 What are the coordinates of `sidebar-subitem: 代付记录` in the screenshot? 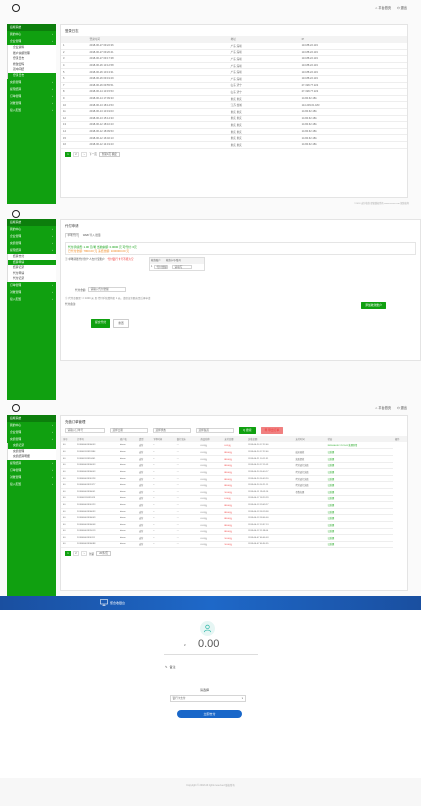 It's located at (31, 279).